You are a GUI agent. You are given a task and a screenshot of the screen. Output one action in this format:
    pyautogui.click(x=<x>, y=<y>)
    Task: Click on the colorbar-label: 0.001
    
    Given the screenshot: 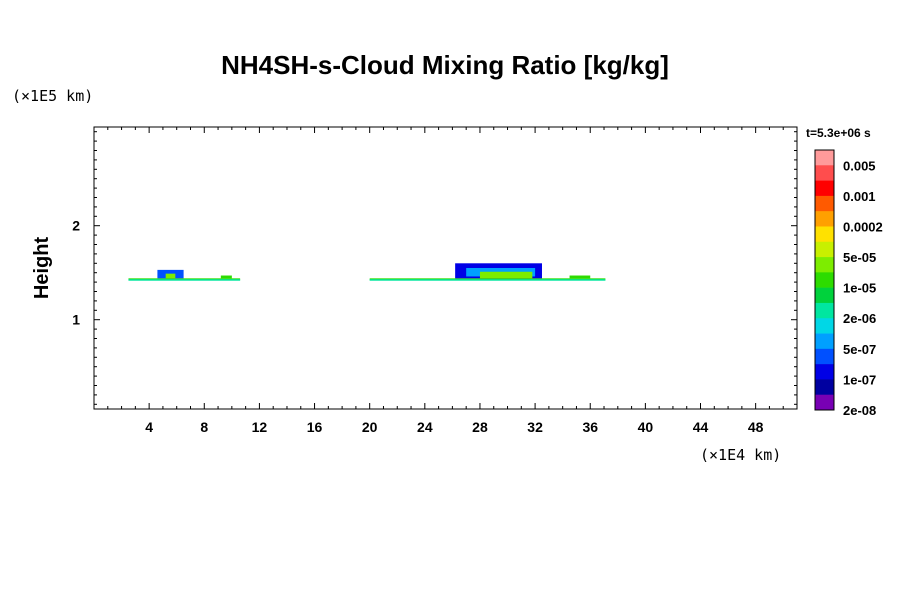 What is the action you would take?
    pyautogui.click(x=859, y=196)
    